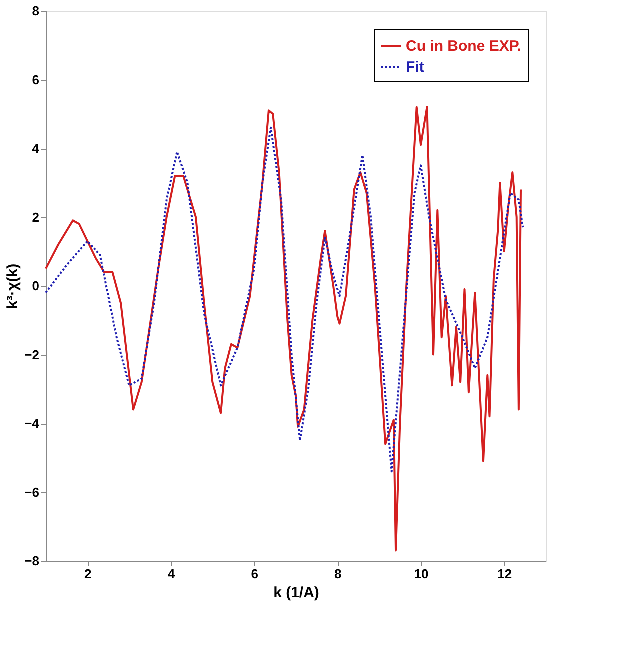  I want to click on x-tick-label: 10, so click(421, 574).